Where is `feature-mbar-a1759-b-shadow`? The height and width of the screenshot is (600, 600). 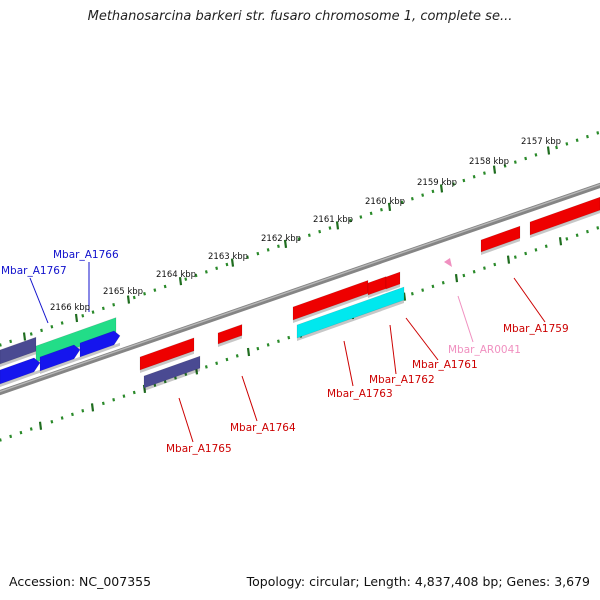 feature-mbar-a1759-b-shadow is located at coordinates (565, 224).